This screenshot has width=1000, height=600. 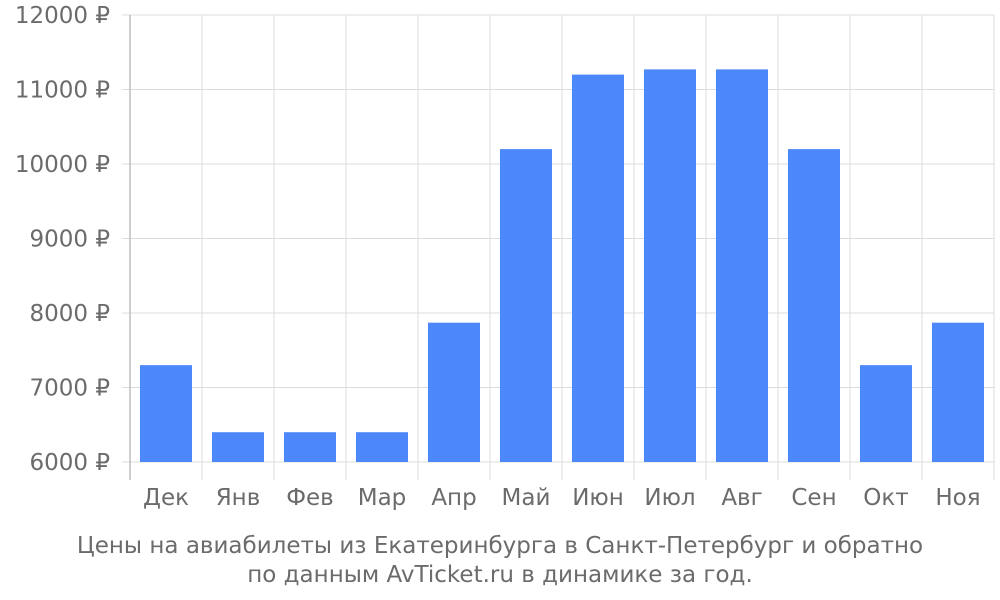 I want to click on x-tick-label: Сен, so click(x=813, y=498).